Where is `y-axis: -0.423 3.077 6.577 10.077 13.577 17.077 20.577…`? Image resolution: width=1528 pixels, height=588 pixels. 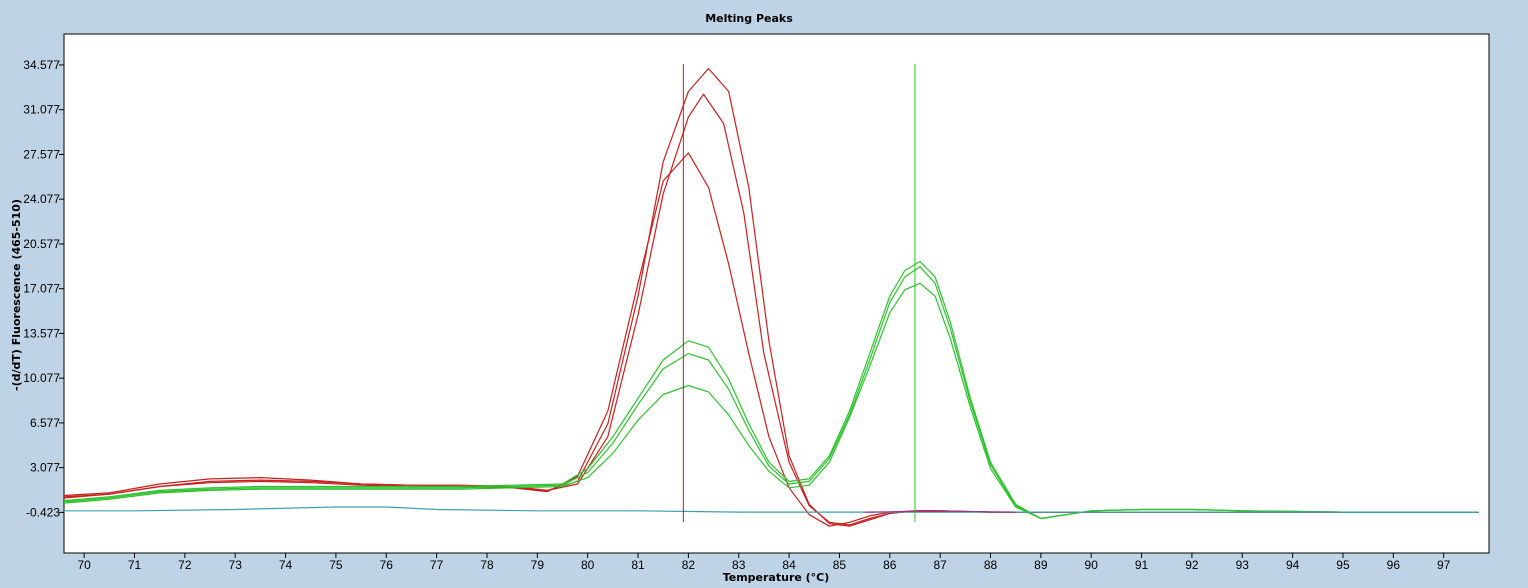 y-axis: -0.423 3.077 6.577 10.077 13.577 17.077 20.577… is located at coordinates (43, 288).